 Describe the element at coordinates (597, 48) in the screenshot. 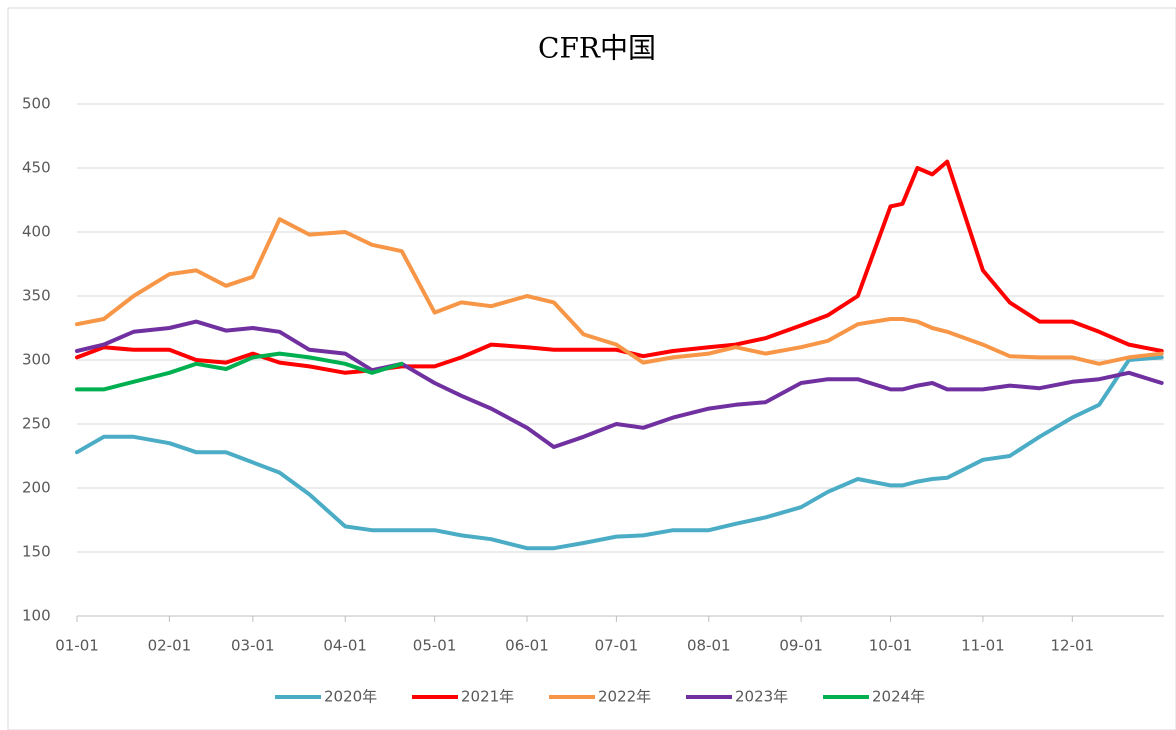

I see `chart-title: CFR中国` at that location.